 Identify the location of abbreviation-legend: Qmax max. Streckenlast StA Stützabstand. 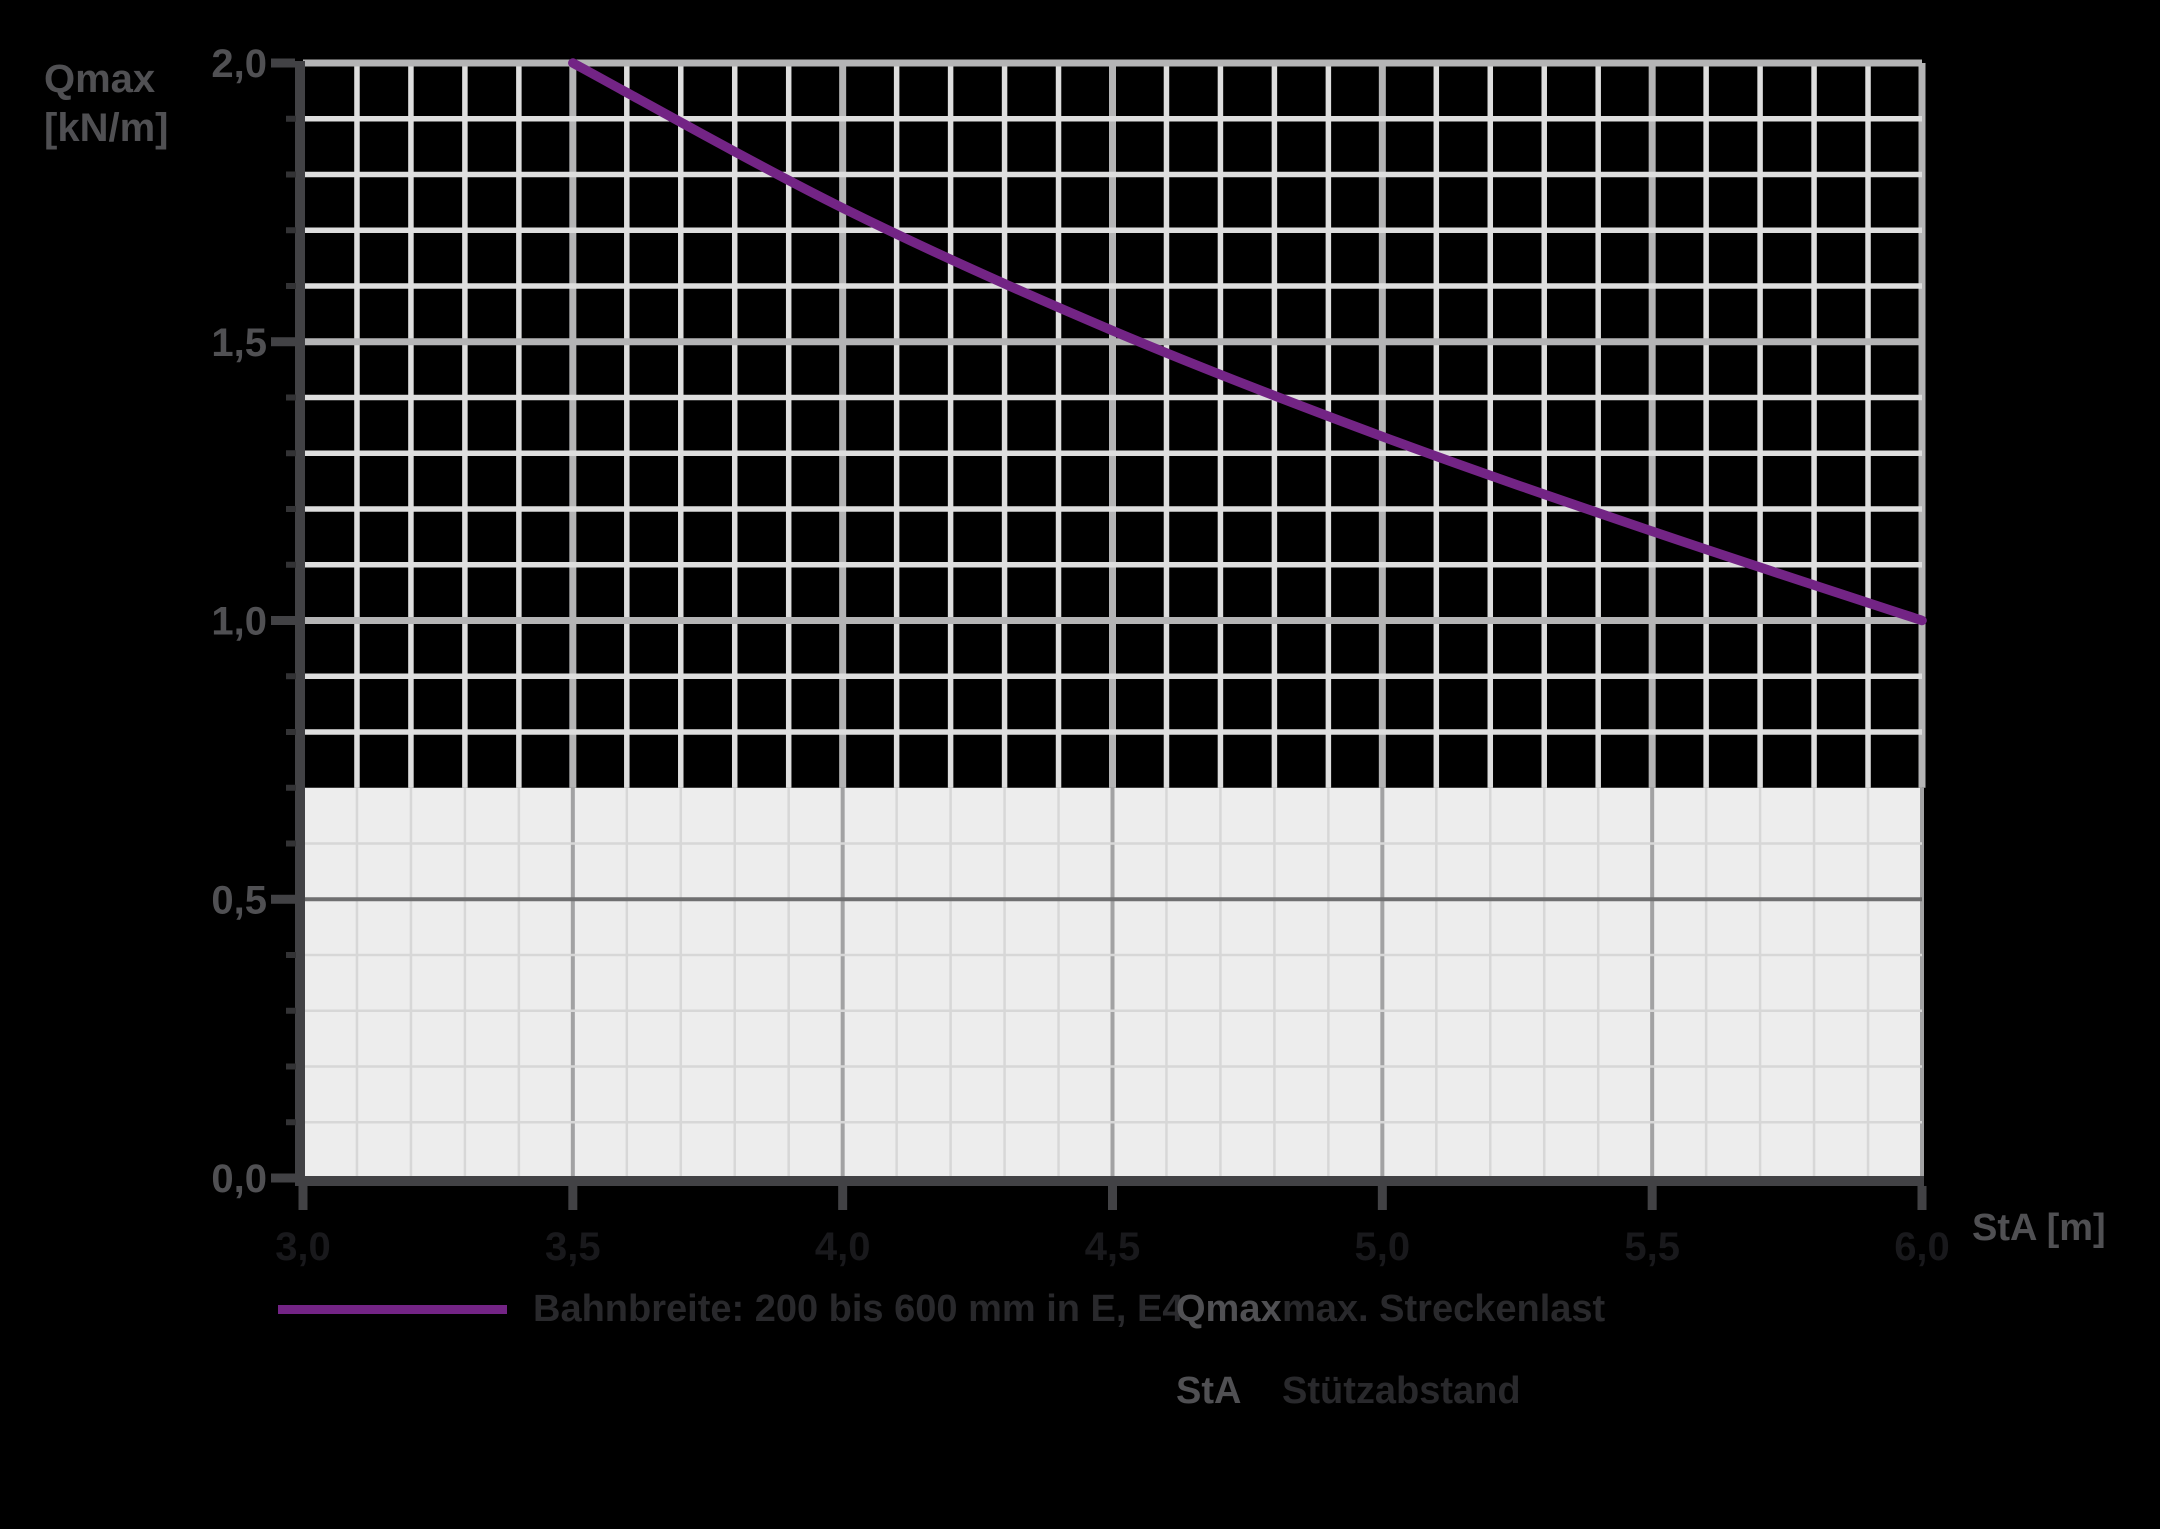
(1390, 1350).